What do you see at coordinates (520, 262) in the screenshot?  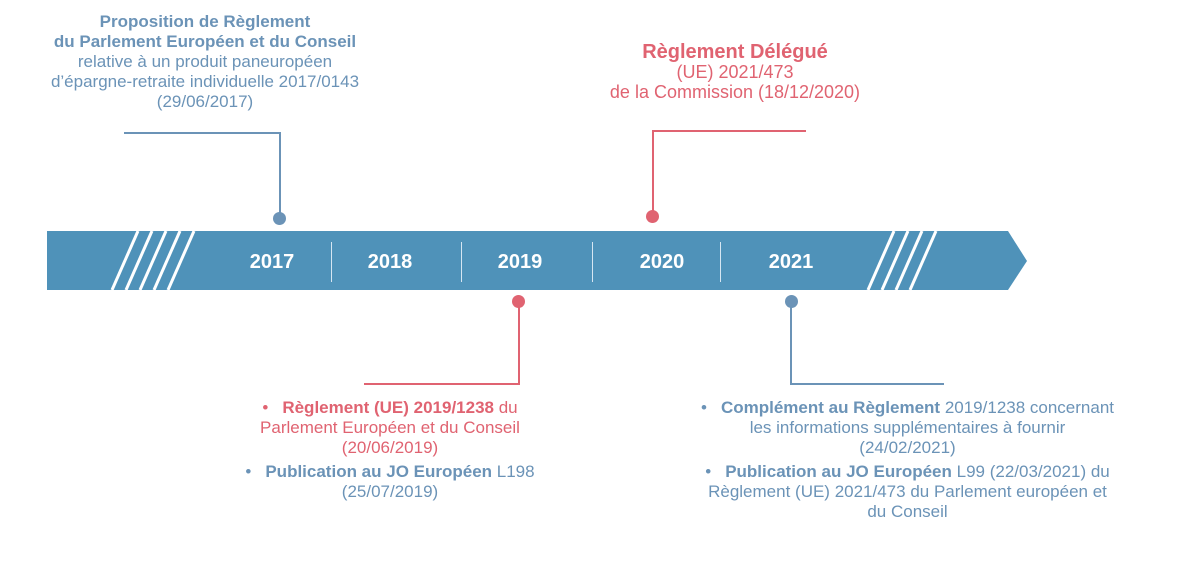 I see `year-label-2019: 2019` at bounding box center [520, 262].